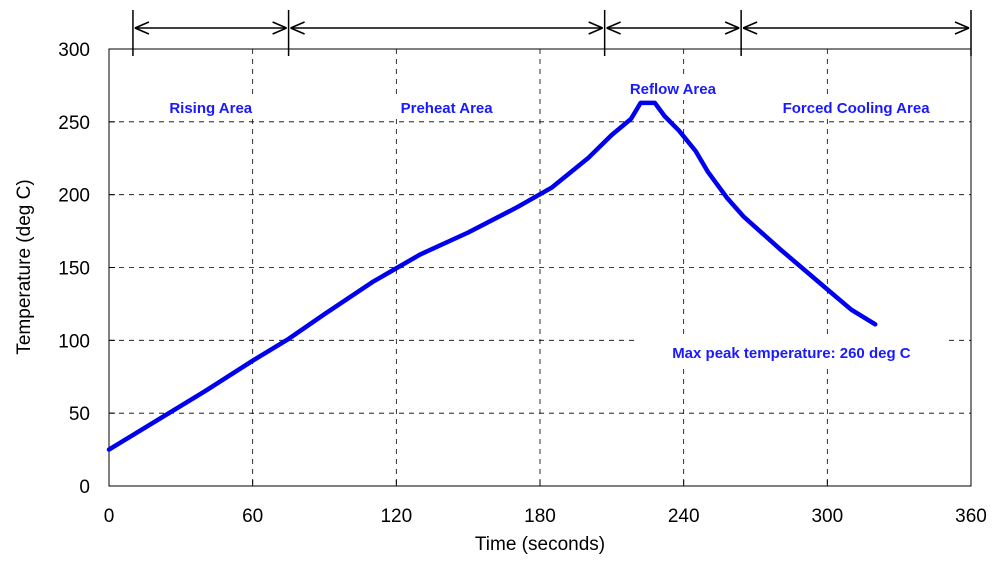 The height and width of the screenshot is (578, 994). I want to click on y-tick-label: 100, so click(74, 341).